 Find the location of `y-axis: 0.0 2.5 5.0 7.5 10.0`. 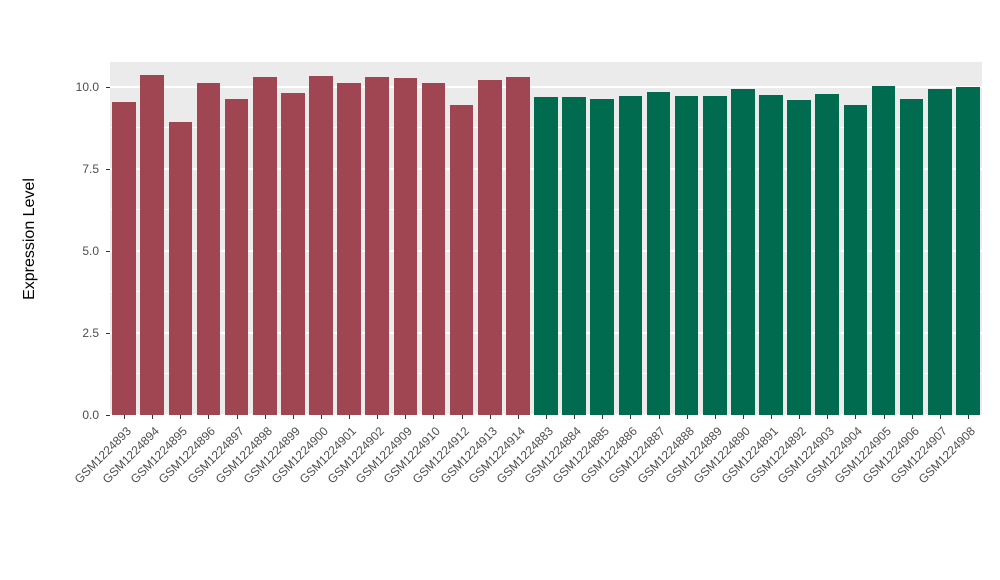

y-axis: 0.0 2.5 5.0 7.5 10.0 is located at coordinates (55, 290).